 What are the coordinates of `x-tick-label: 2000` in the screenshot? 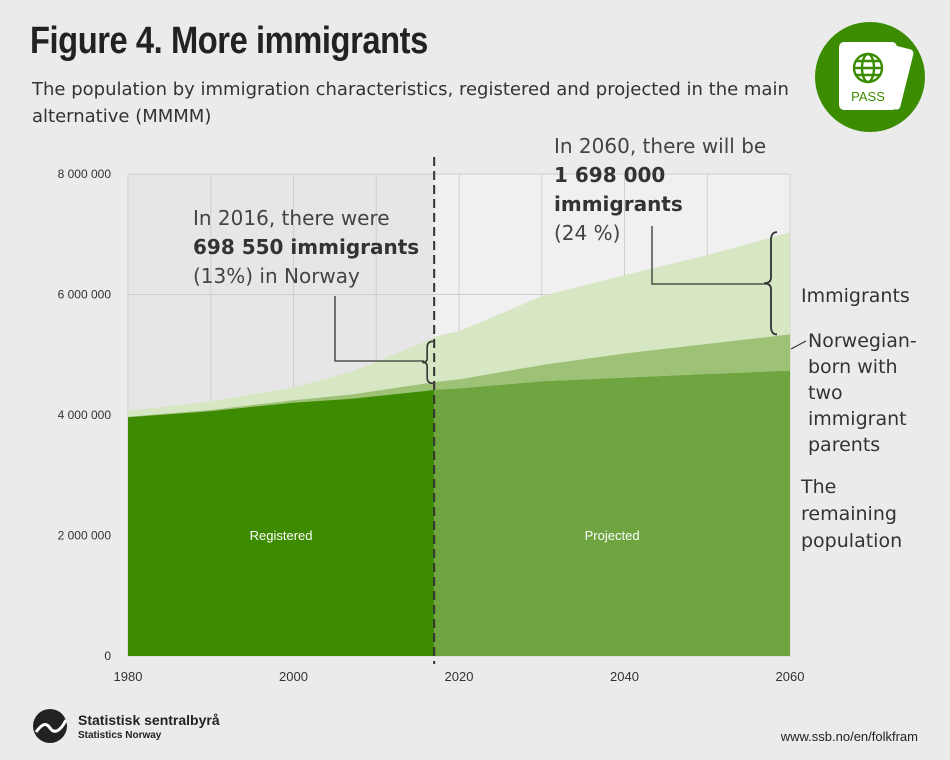 It's located at (293, 676).